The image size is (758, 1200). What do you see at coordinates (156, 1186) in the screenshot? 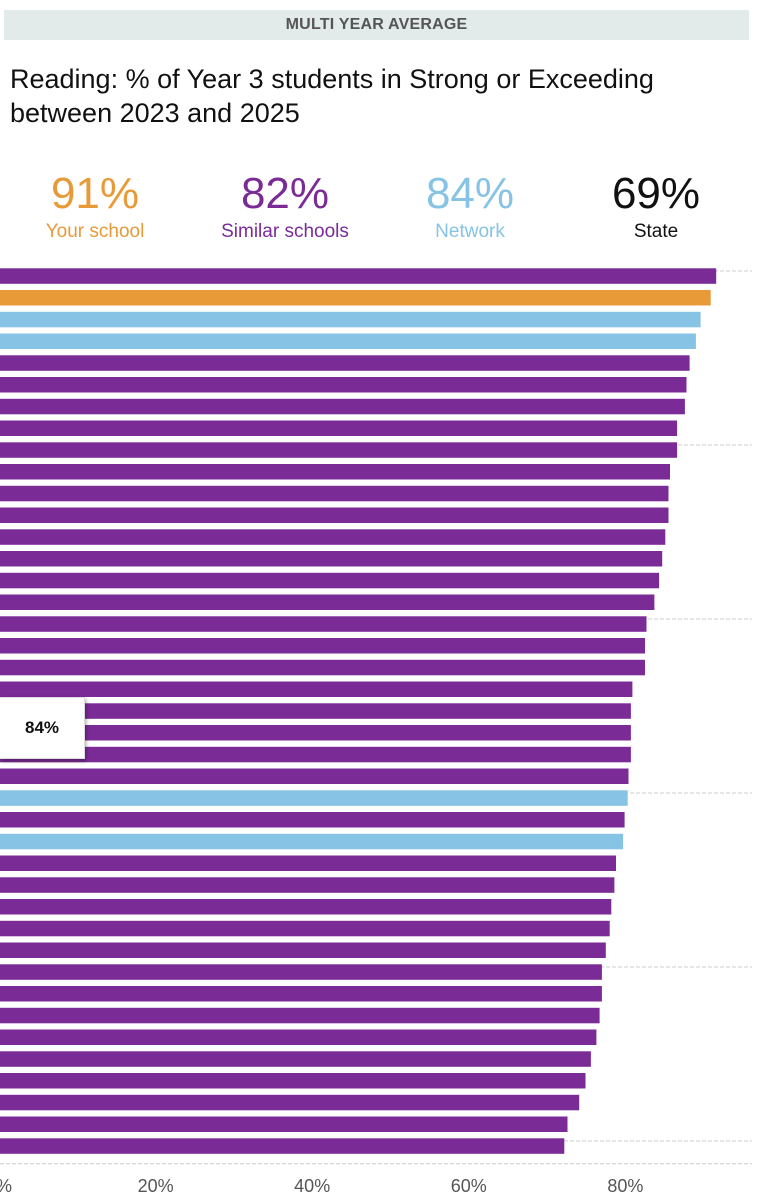
I see `x-tick-label: 20%` at bounding box center [156, 1186].